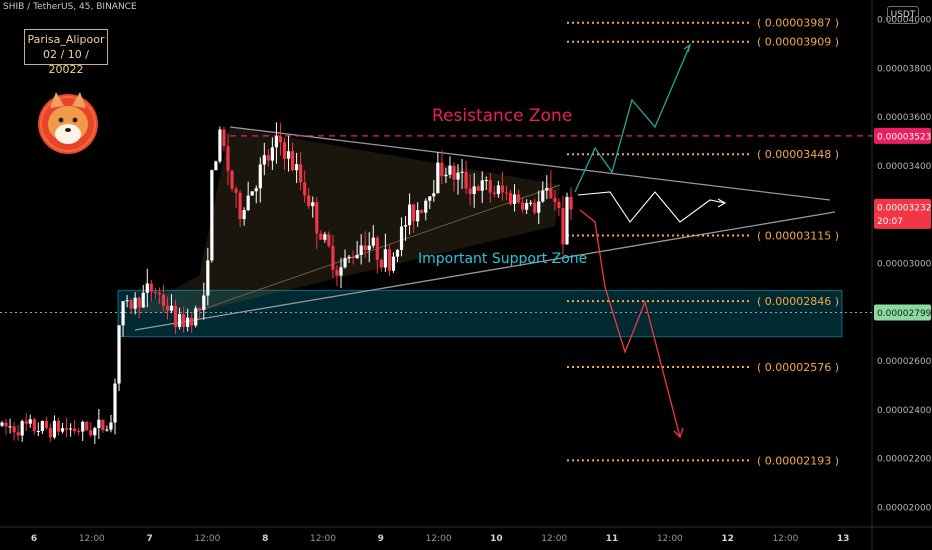  I want to click on sideways-projection, so click(651, 207).